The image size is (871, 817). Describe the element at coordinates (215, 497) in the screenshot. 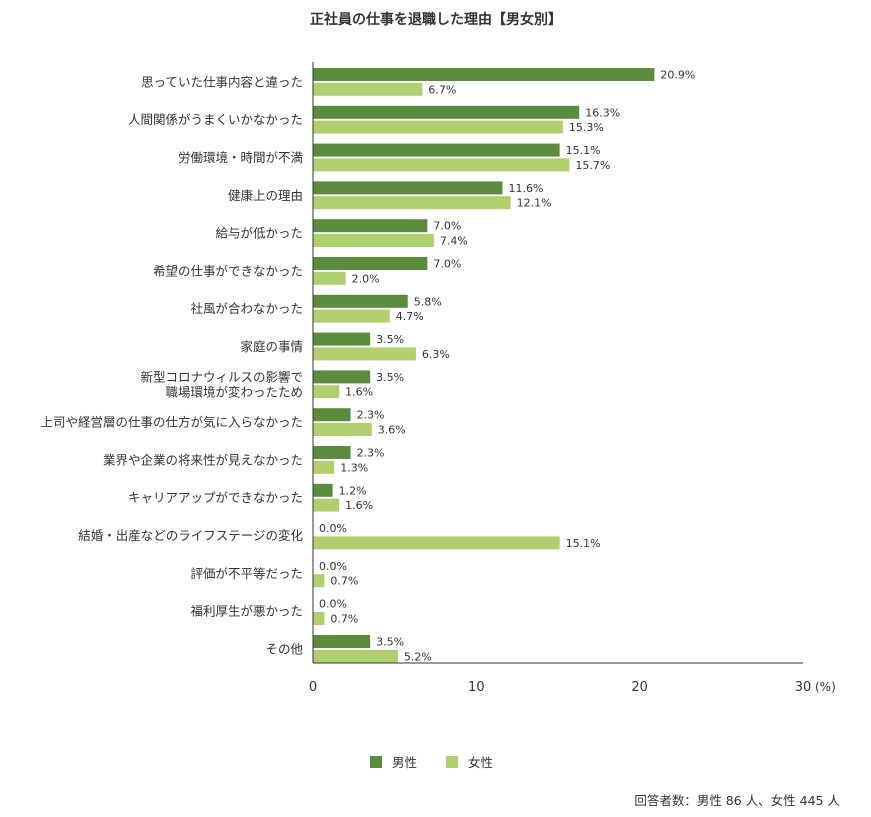

I see `category-label: キャリアアップができなかった` at that location.